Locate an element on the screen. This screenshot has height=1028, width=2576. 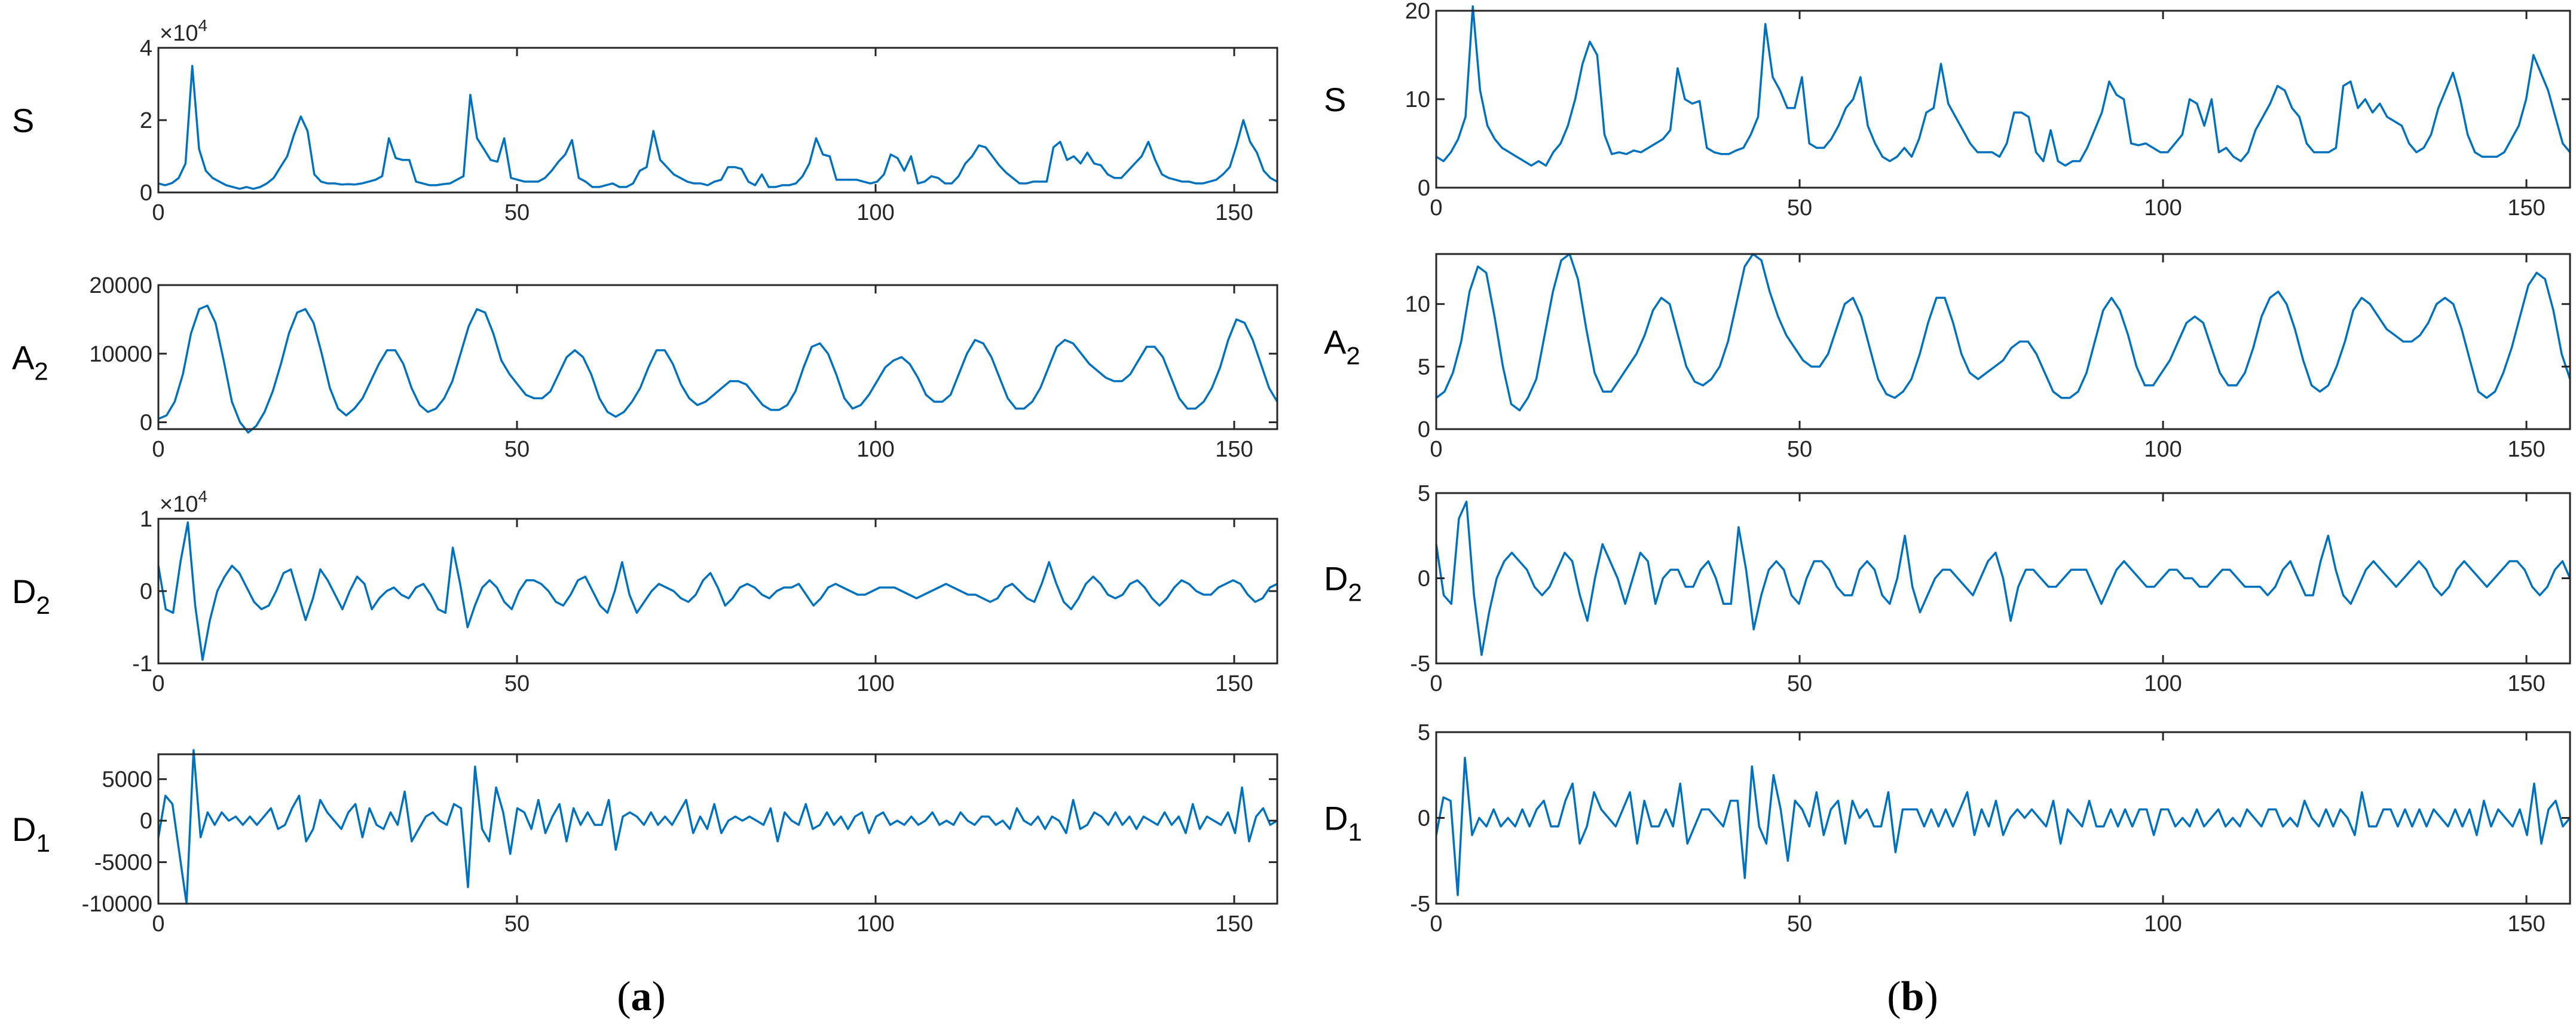
caption-a-close: ) is located at coordinates (659, 997).